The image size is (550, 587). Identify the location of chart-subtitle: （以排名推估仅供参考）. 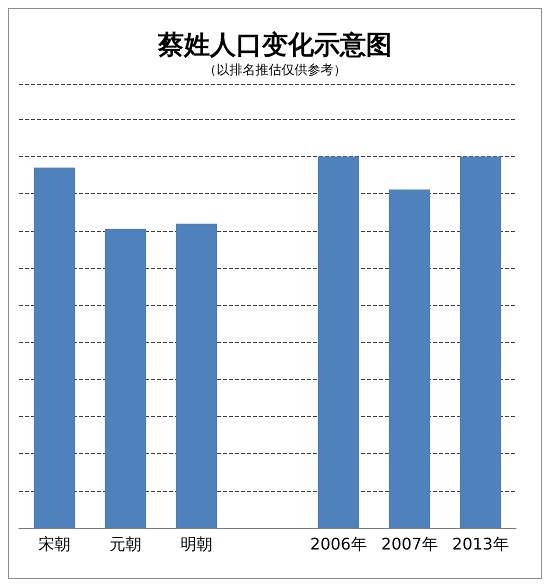
(275, 70).